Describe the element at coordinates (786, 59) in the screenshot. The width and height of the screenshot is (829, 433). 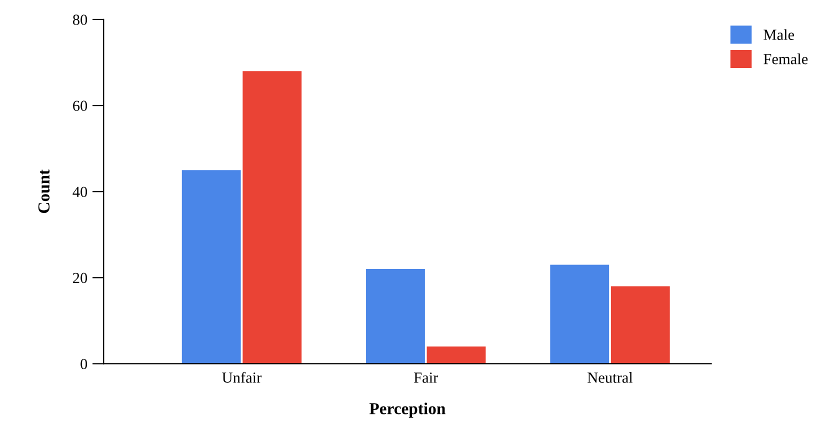
I see `legend-label: Female` at that location.